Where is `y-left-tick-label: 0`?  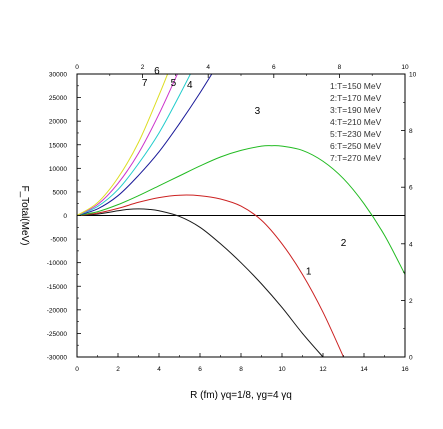 y-left-tick-label: 0 is located at coordinates (65, 216).